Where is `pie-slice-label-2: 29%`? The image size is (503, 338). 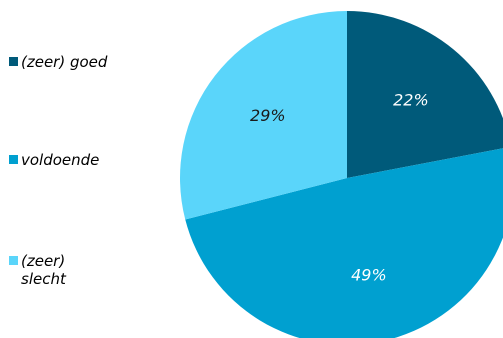 pie-slice-label-2: 29% is located at coordinates (268, 115).